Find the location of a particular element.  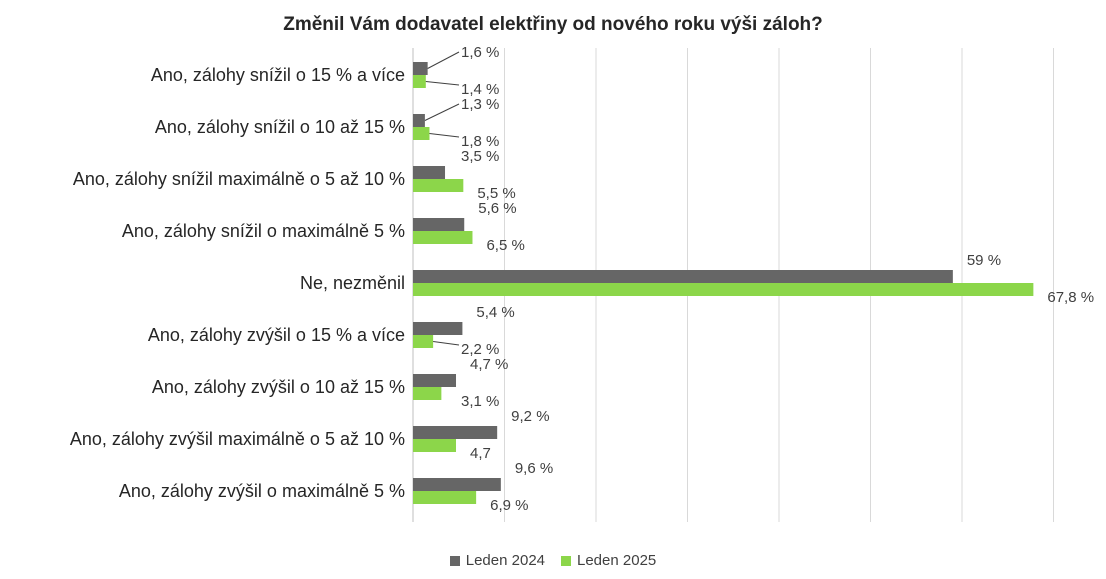

legend-label-2024: Leden 2024 is located at coordinates (505, 560).